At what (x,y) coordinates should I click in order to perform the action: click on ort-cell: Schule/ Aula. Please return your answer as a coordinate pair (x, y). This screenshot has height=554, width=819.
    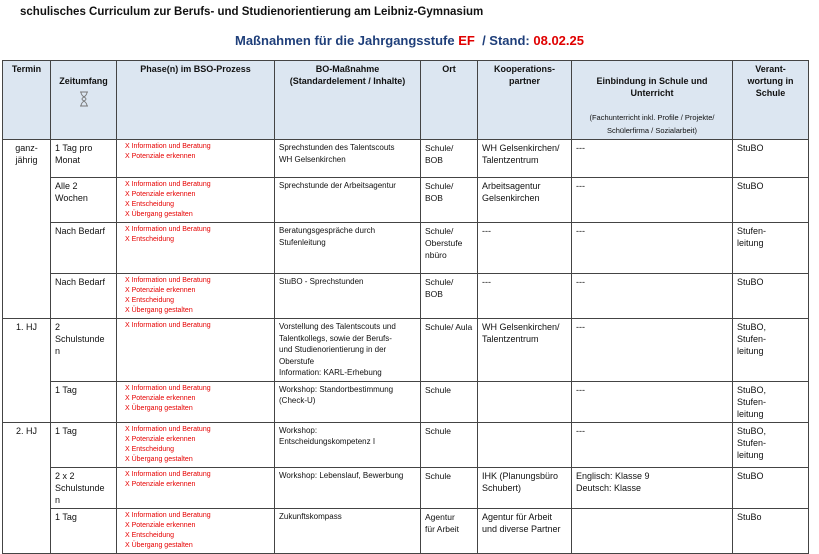
    Looking at the image, I should click on (449, 350).